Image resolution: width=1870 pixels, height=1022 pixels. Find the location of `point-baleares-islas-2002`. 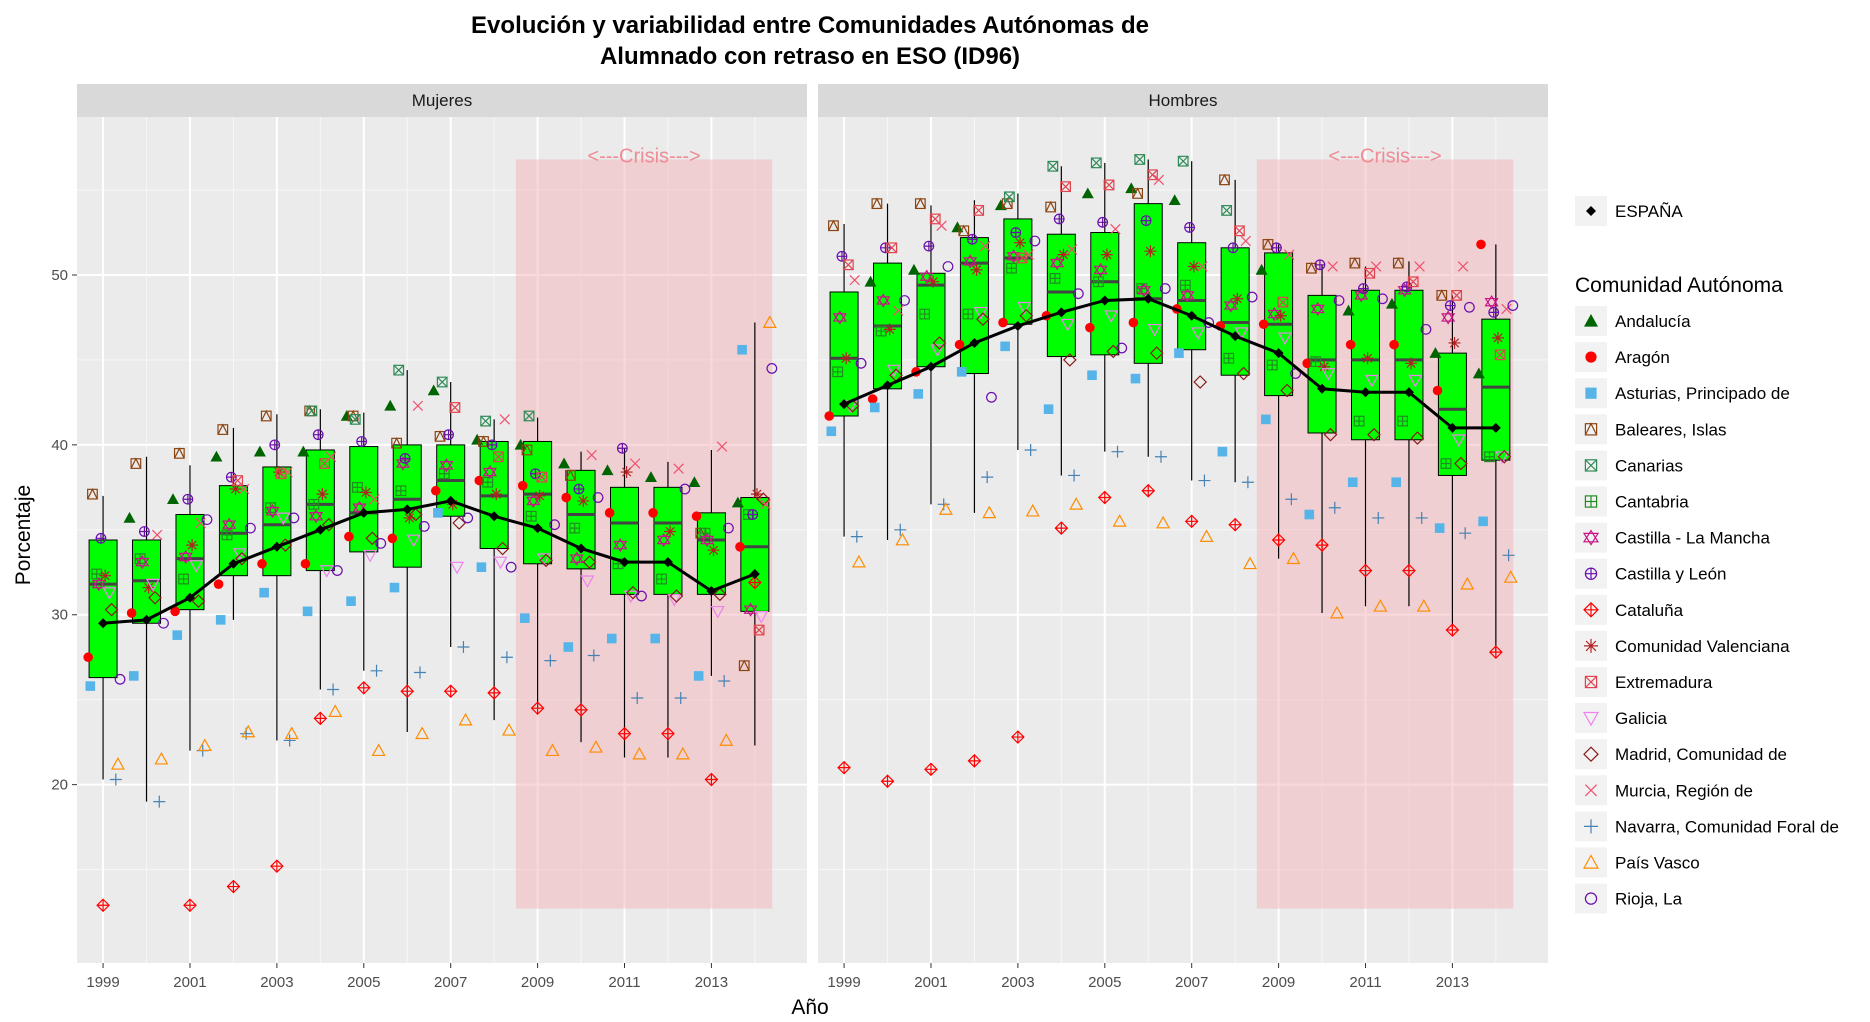

point-baleares-islas-2002 is located at coordinates (223, 429).